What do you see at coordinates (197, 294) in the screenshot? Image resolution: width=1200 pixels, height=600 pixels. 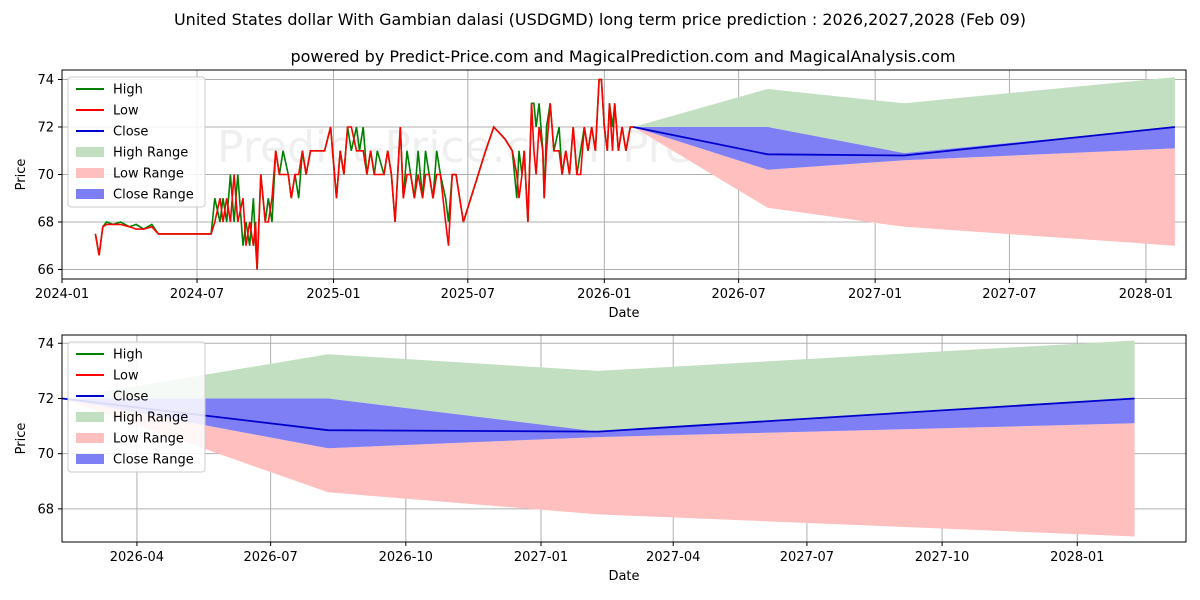 I see `x-tick-label: 2024-07` at bounding box center [197, 294].